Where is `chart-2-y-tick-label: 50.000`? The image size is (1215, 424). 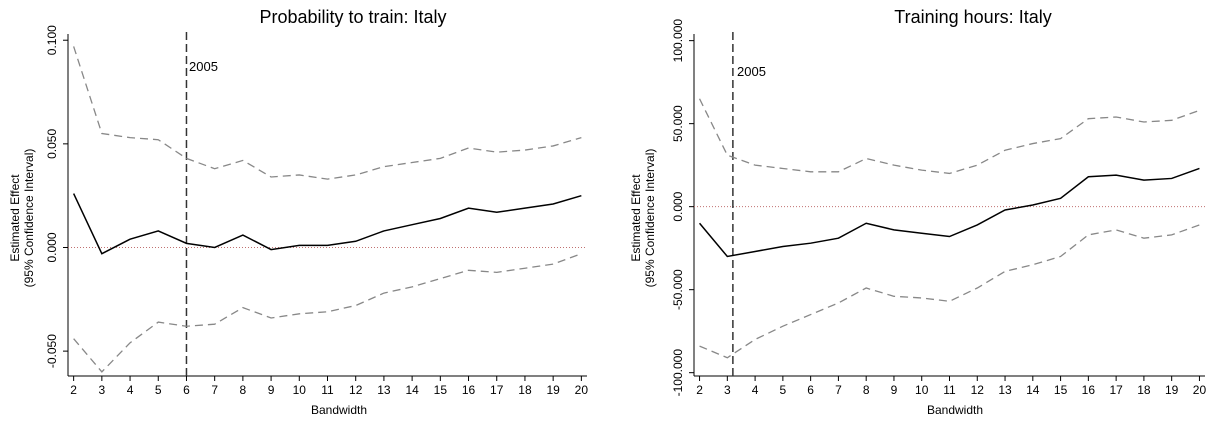
chart-2-y-tick-label: 50.000 is located at coordinates (678, 123).